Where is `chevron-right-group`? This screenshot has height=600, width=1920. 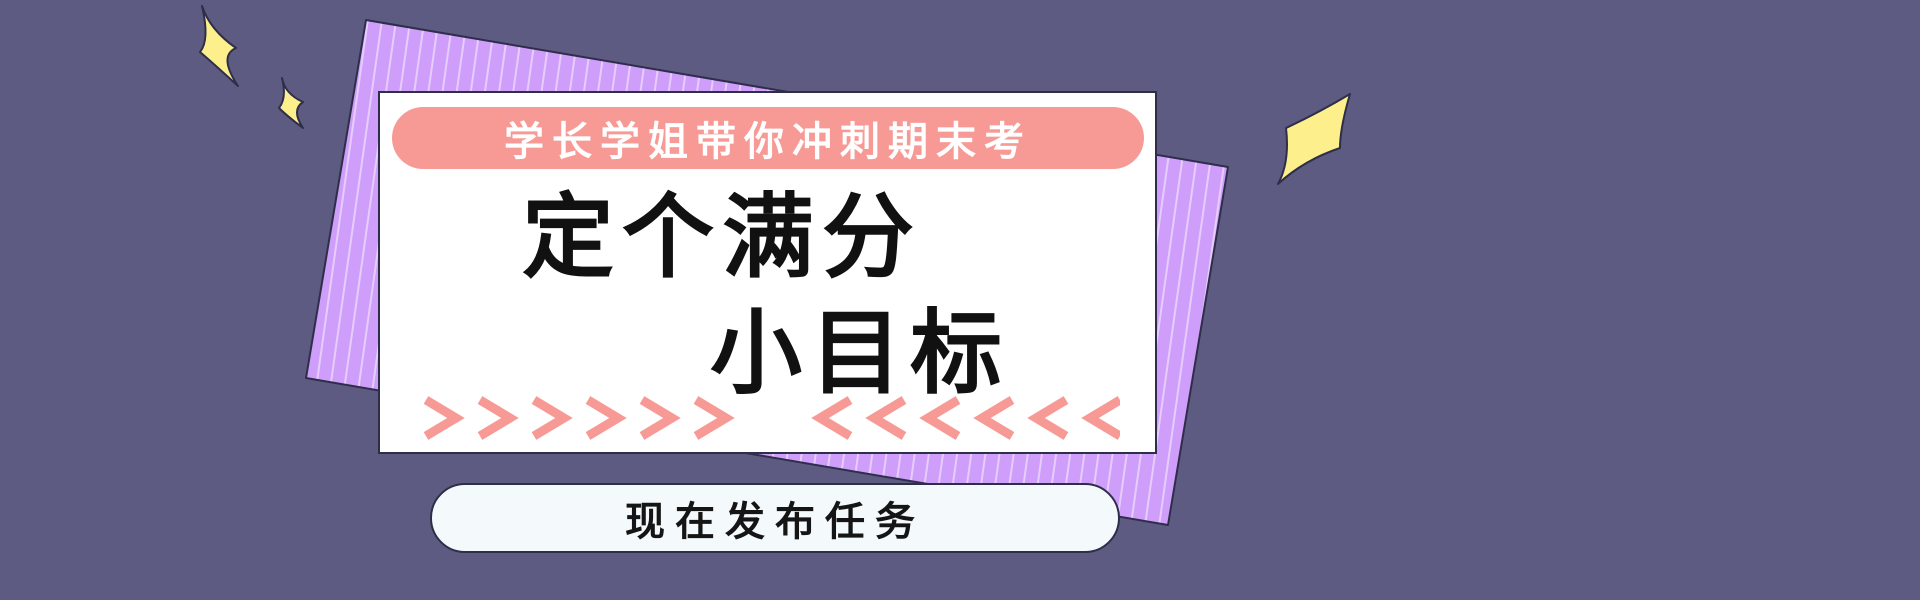
chevron-right-group is located at coordinates (579, 418).